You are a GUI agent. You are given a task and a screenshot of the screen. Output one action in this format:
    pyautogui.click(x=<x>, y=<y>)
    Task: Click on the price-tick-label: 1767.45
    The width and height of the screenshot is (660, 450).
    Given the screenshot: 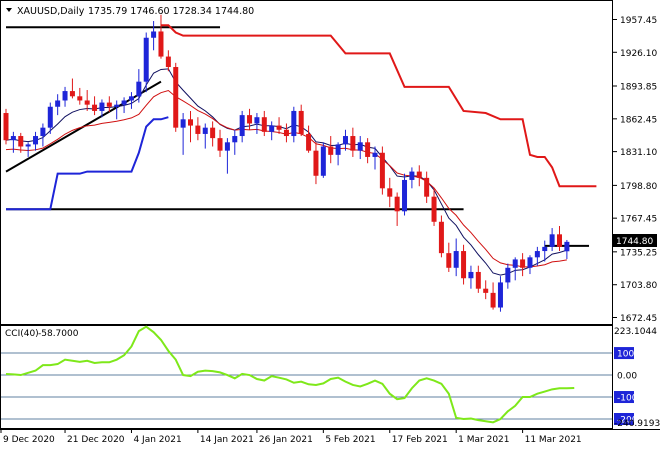 What is the action you would take?
    pyautogui.click(x=638, y=220)
    